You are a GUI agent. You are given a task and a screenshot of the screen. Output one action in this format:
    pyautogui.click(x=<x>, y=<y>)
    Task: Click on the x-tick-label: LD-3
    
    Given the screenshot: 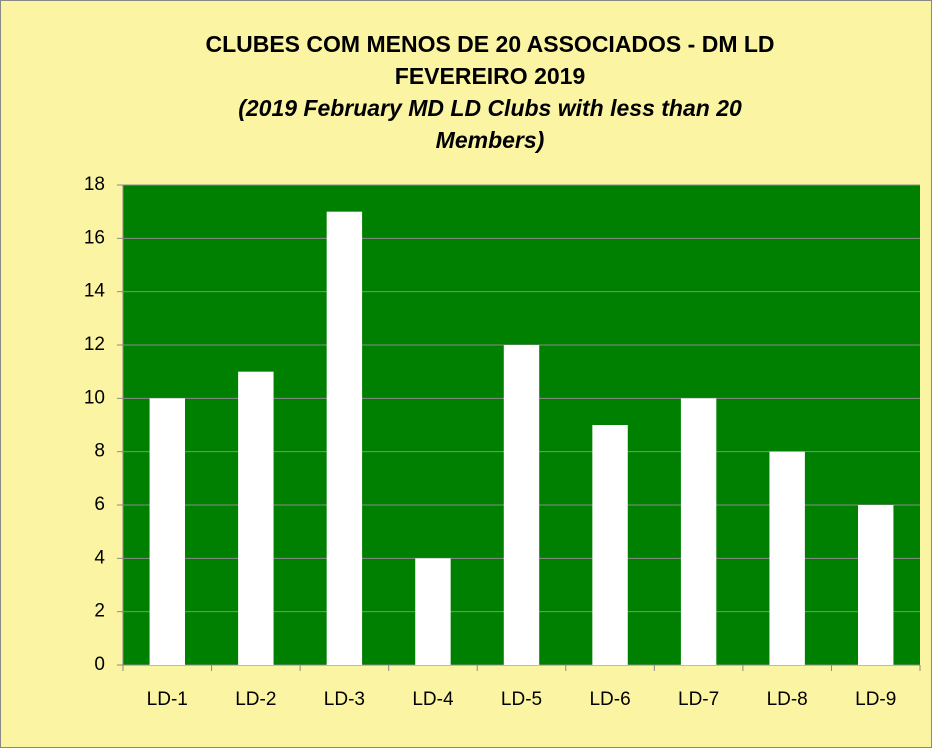 What is the action you would take?
    pyautogui.click(x=344, y=699)
    